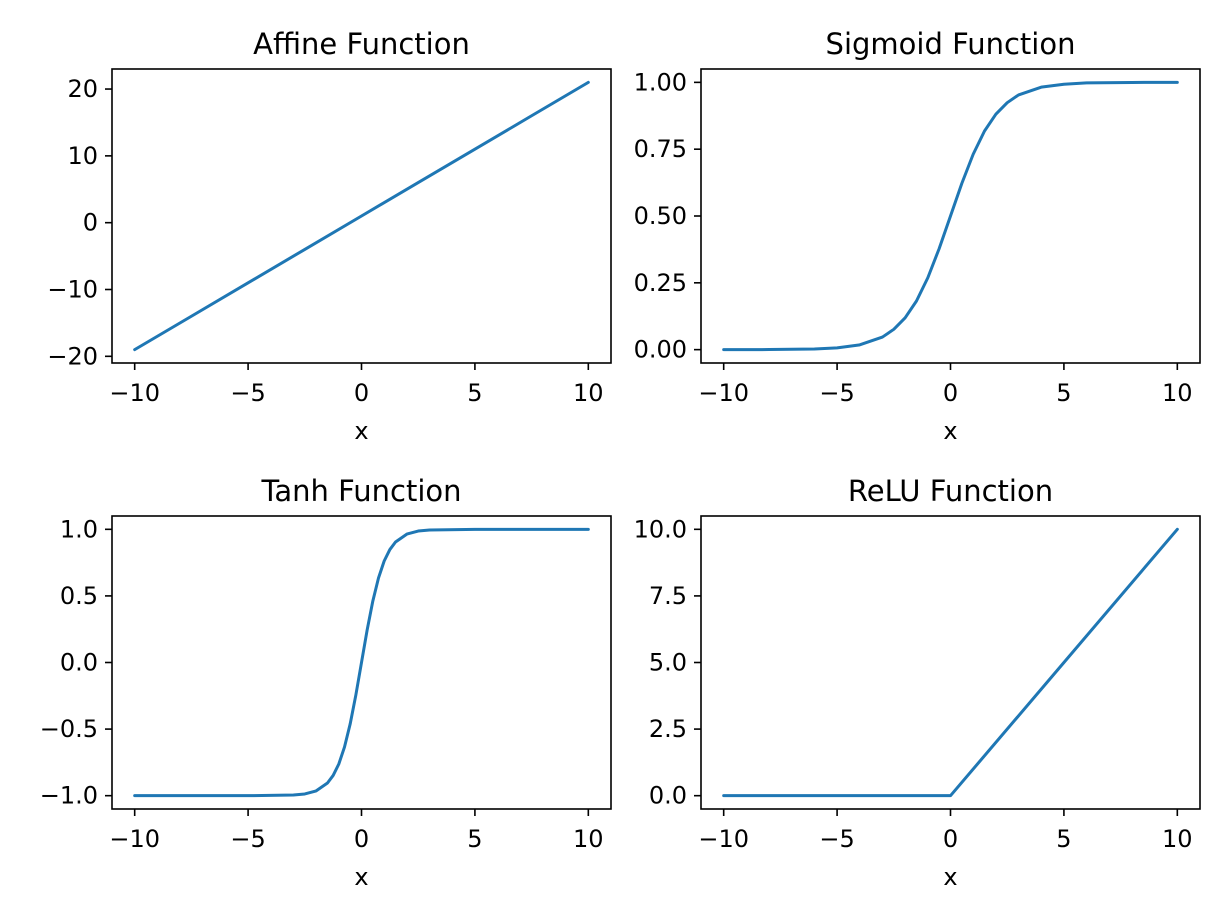 This screenshot has height=921, width=1228. I want to click on axes-frame, so click(950, 662).